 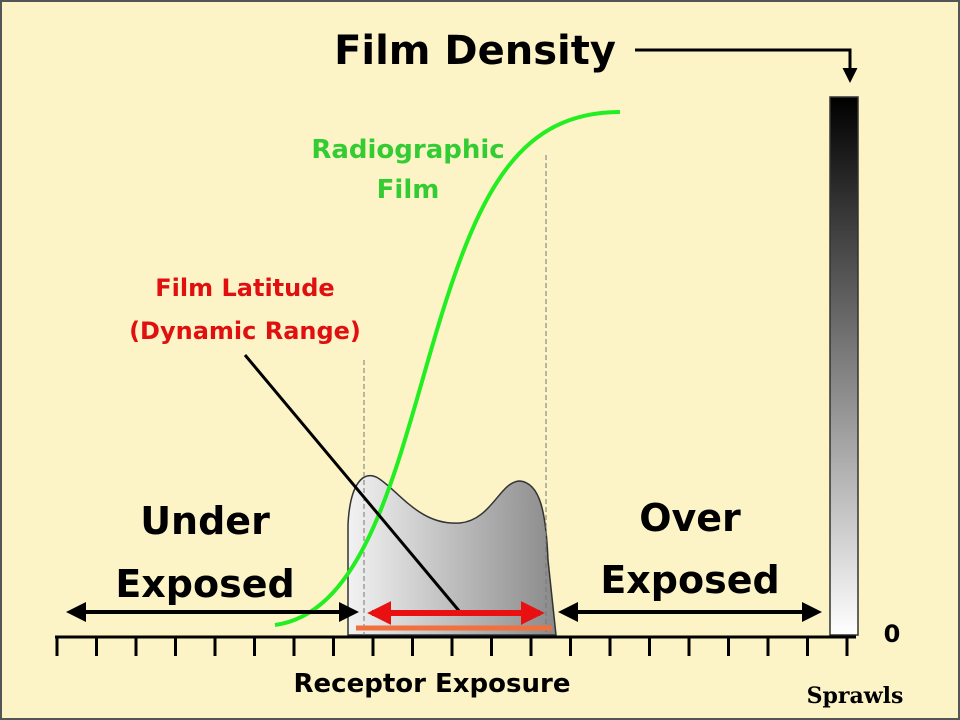 I want to click on density-bar, so click(x=844, y=366).